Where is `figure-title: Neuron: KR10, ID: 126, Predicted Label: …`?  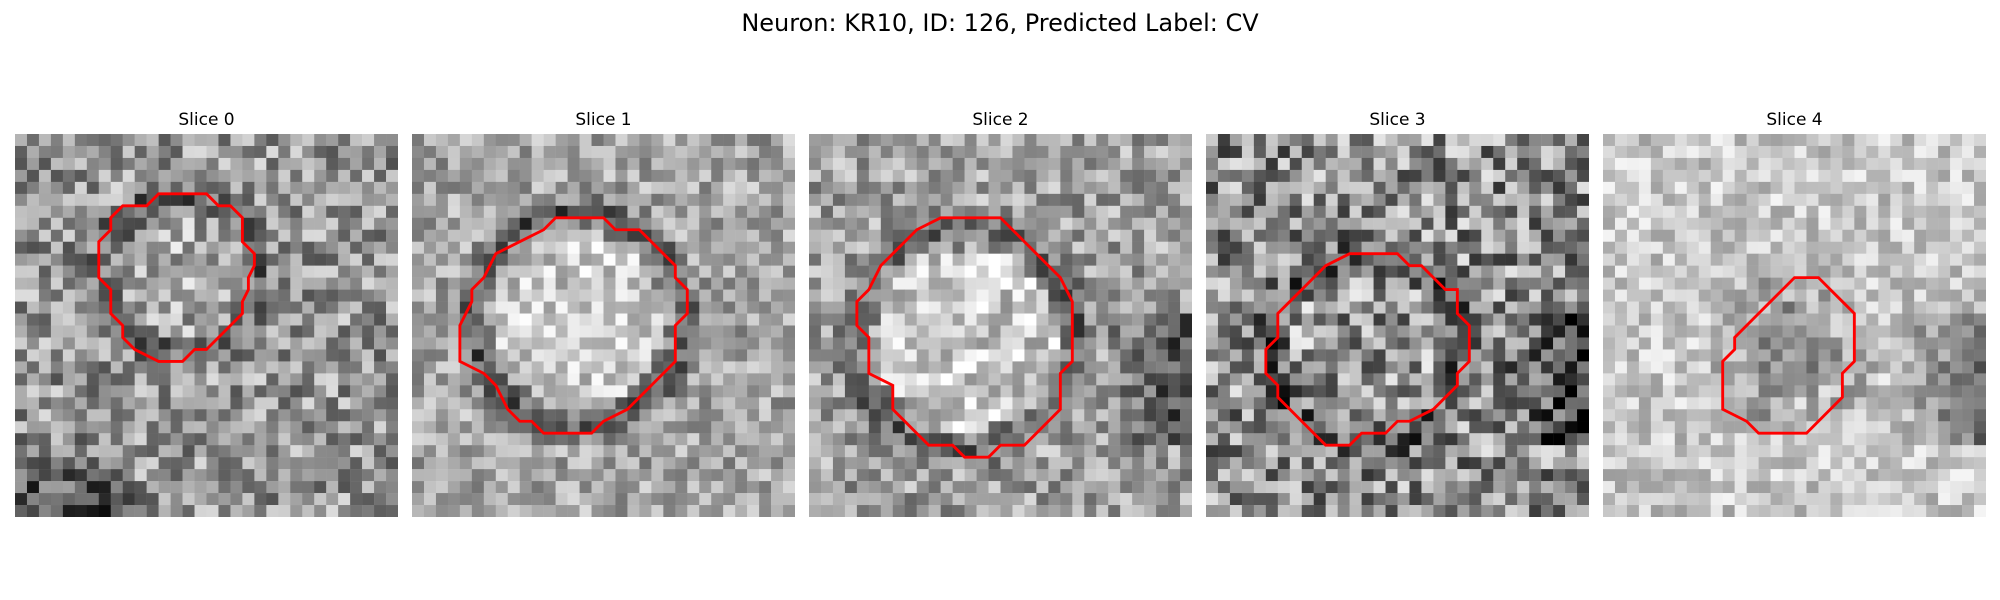
figure-title: Neuron: KR10, ID: 126, Predicted Label: … is located at coordinates (1000, 23).